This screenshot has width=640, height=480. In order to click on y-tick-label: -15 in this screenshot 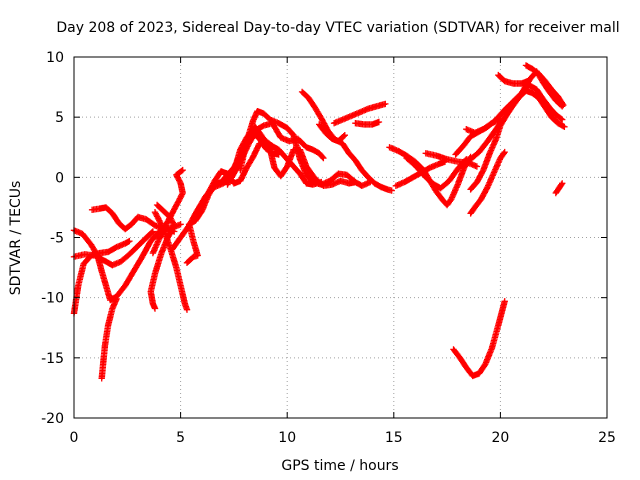, I will do `click(52, 359)`.